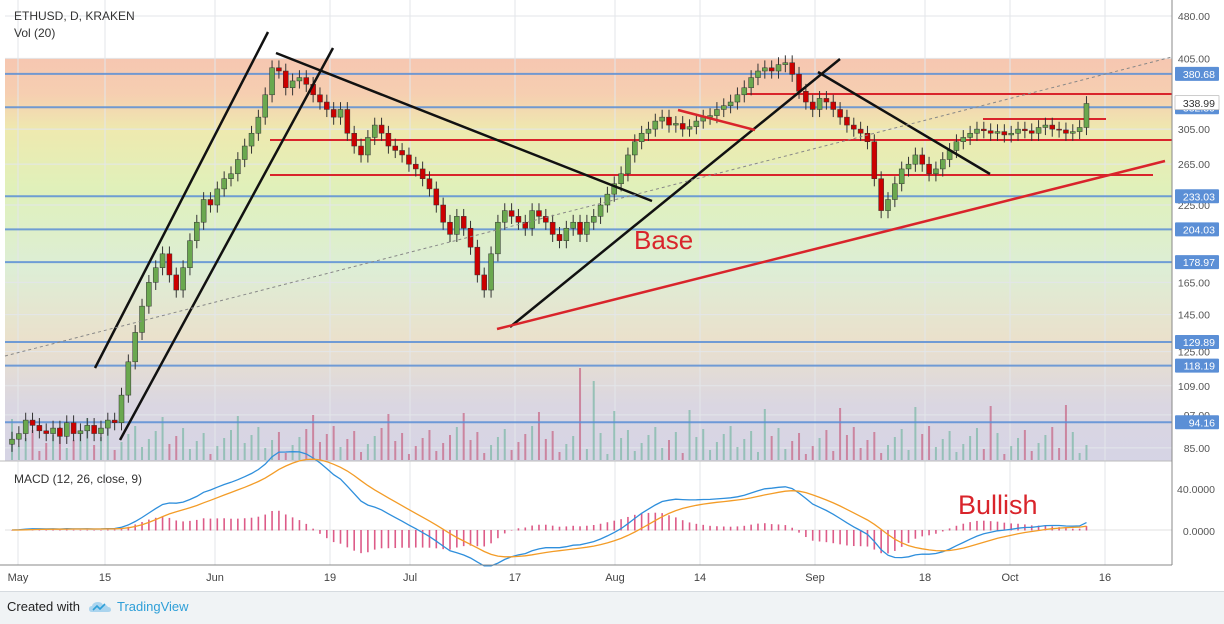 This screenshot has width=1224, height=624. I want to click on x-tick-label: 14, so click(700, 578).